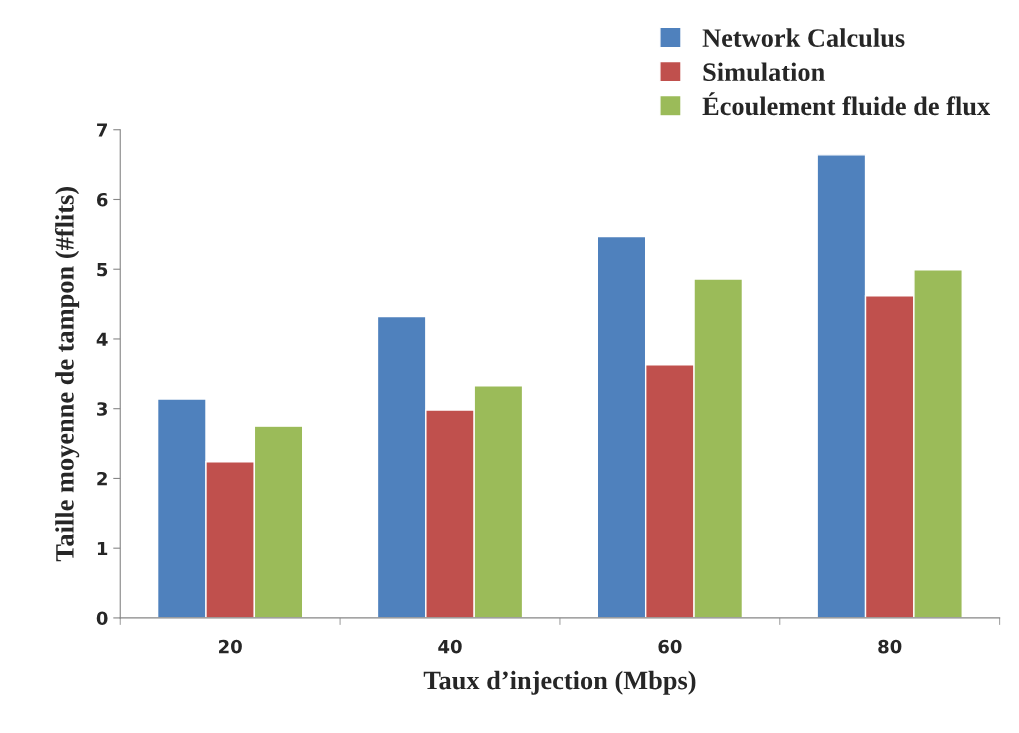 Image resolution: width=1019 pixels, height=733 pixels. I want to click on y-tick-label: 3, so click(102, 409).